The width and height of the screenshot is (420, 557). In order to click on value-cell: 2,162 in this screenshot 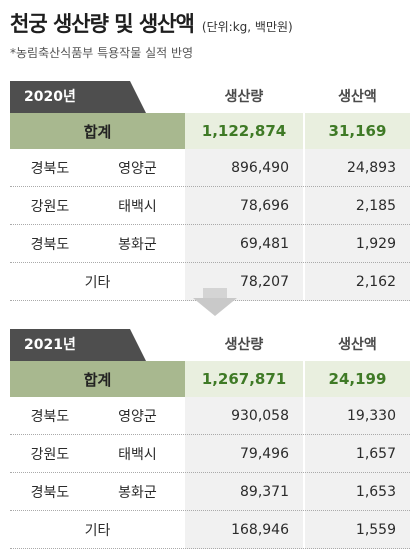, I will do `click(375, 281)`.